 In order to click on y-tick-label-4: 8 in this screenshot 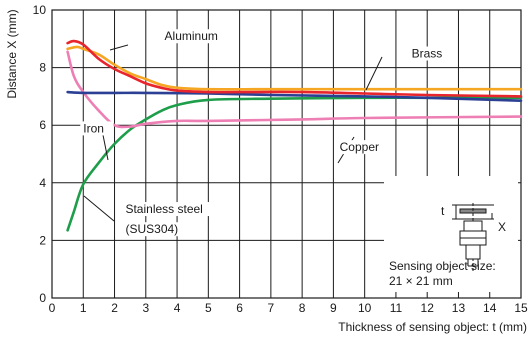, I will do `click(42, 68)`.